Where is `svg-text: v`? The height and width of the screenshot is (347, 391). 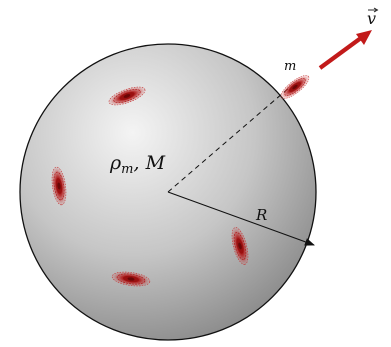 svg-text: v is located at coordinates (371, 18).